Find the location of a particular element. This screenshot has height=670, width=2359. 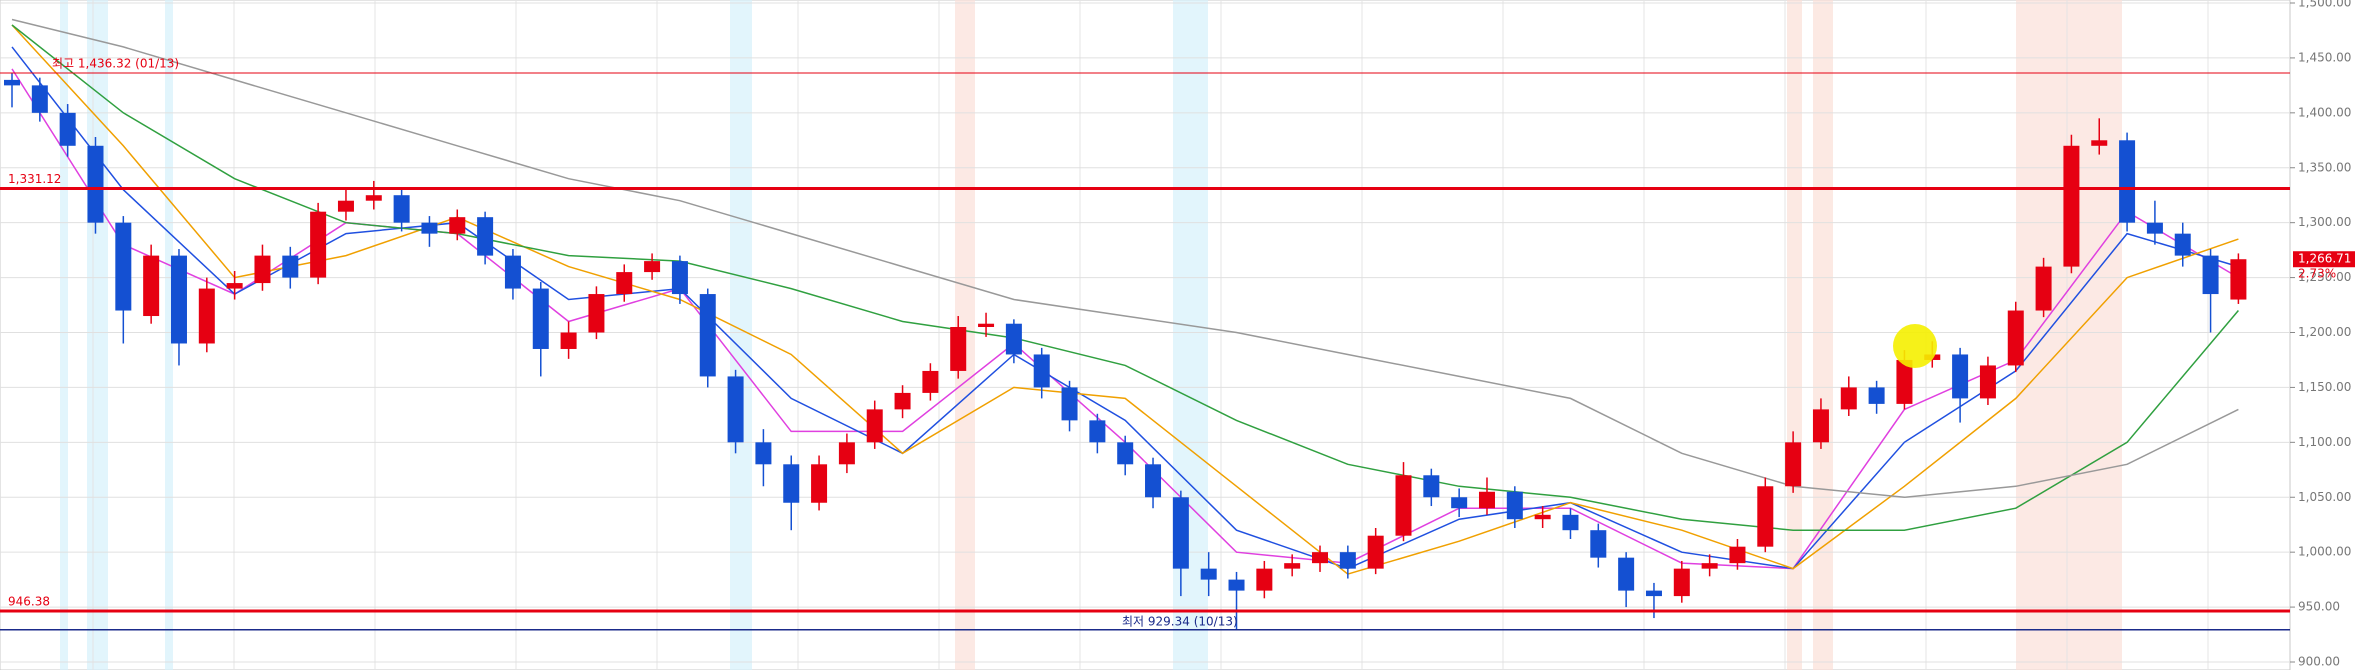

y-tick-label: 1,200.00 is located at coordinates (2324, 332).